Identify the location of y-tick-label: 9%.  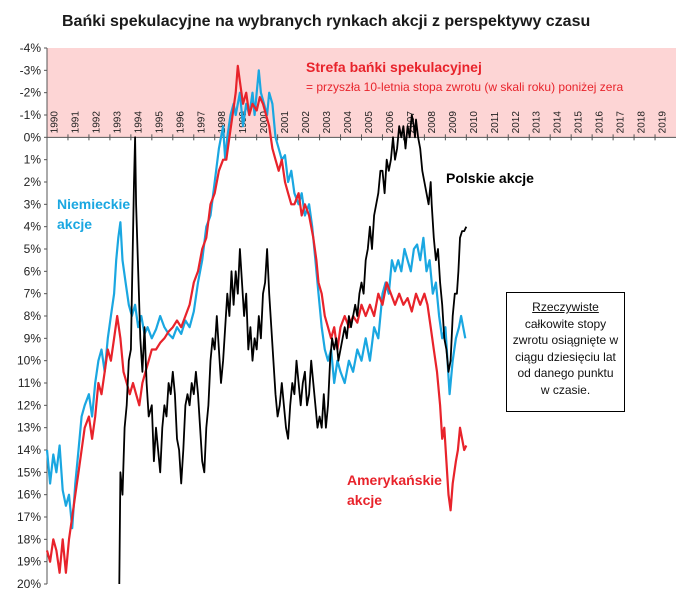
(33, 338).